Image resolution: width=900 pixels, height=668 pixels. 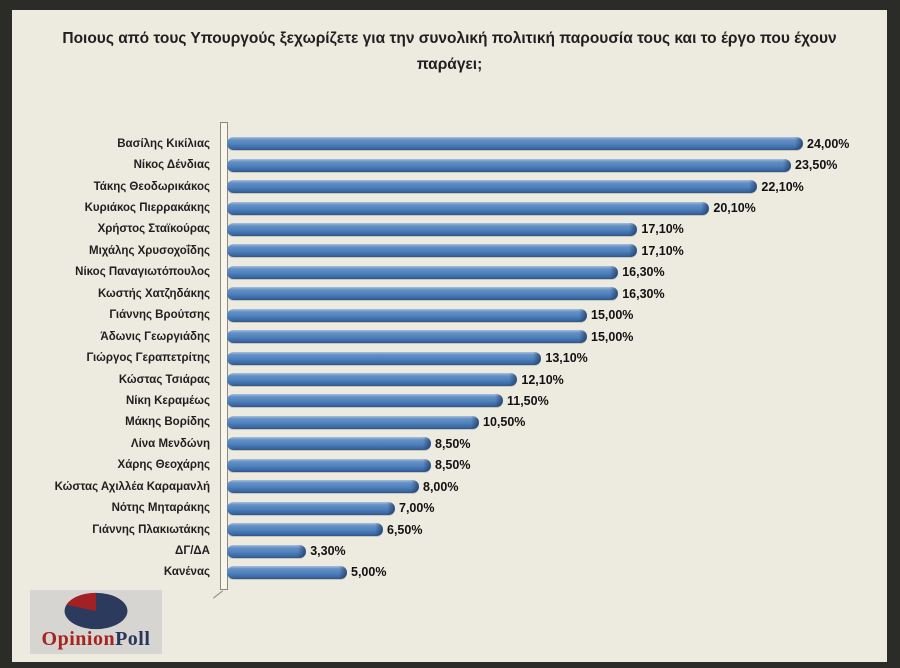 What do you see at coordinates (369, 572) in the screenshot?
I see `value-label: 5,00%` at bounding box center [369, 572].